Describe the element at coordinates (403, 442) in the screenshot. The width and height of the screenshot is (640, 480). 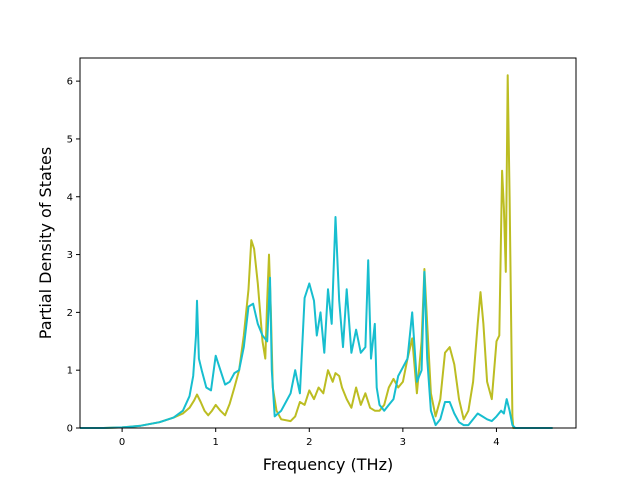
I see `x-tick-label: 3` at that location.